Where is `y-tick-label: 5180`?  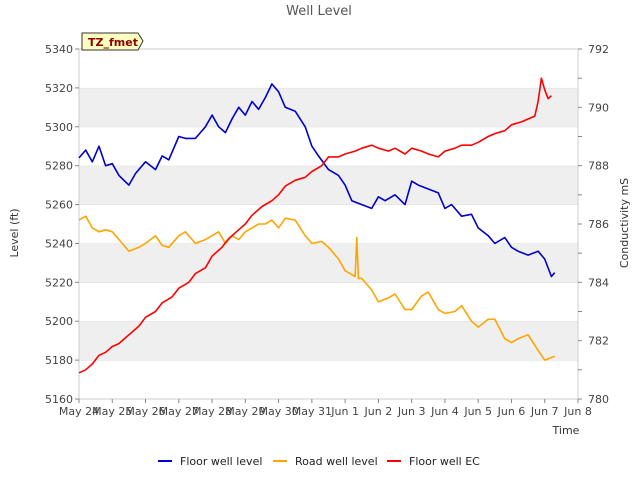
y-tick-label: 5180 is located at coordinates (59, 360).